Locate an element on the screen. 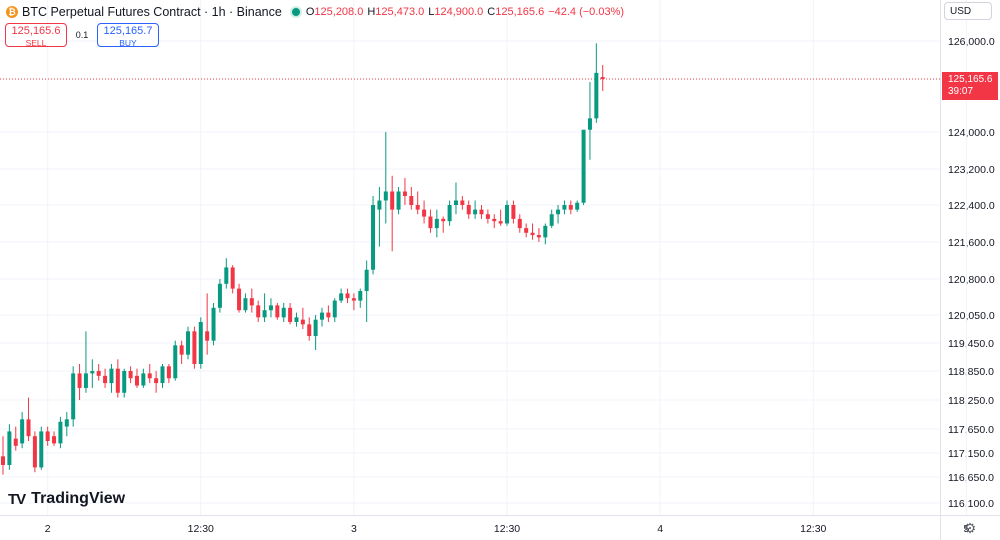  bitcoin-icon: ₿ is located at coordinates (12, 12).